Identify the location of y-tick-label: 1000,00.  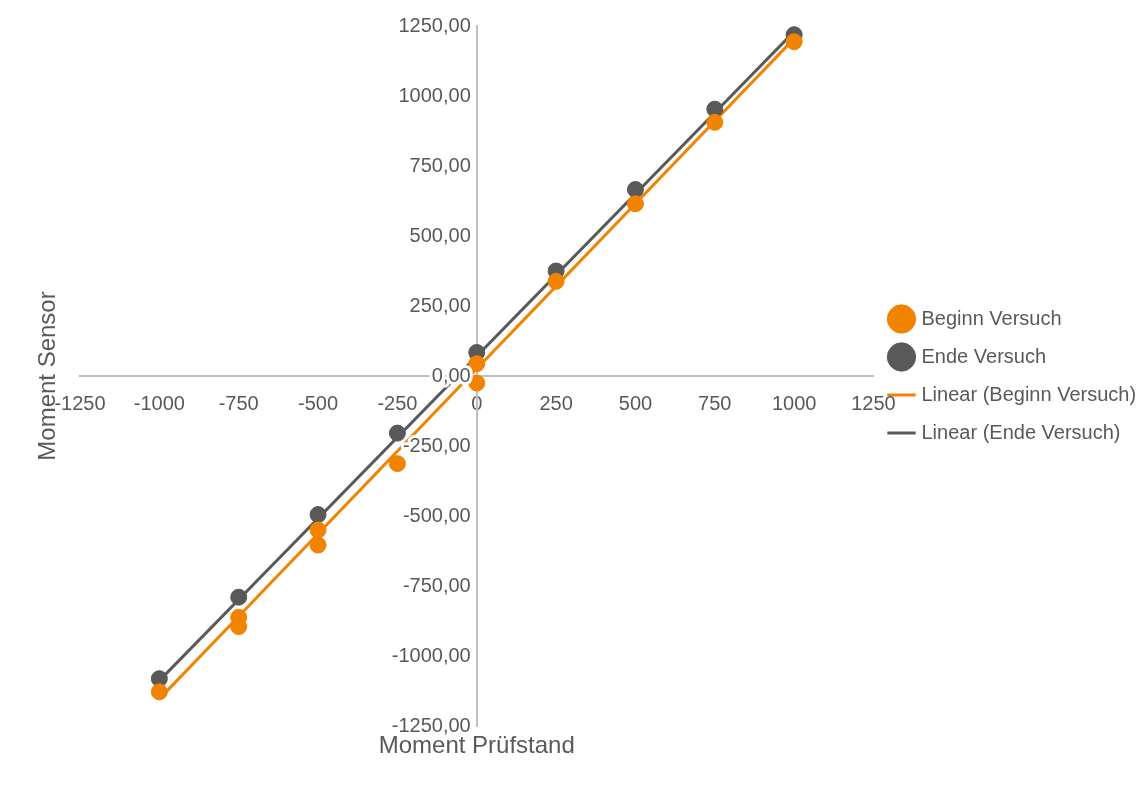
(434, 94).